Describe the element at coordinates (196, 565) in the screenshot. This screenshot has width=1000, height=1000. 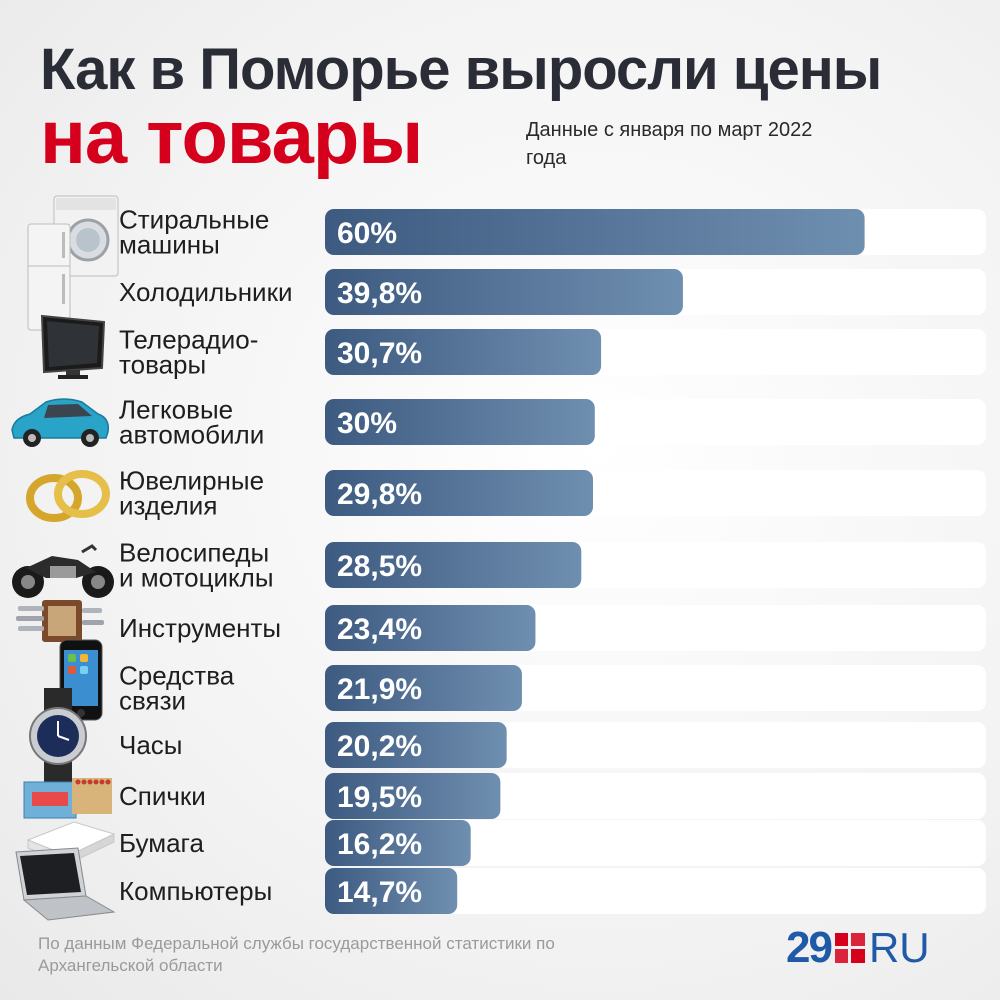
I see `category-label: Велосипеды и мотоциклы` at that location.